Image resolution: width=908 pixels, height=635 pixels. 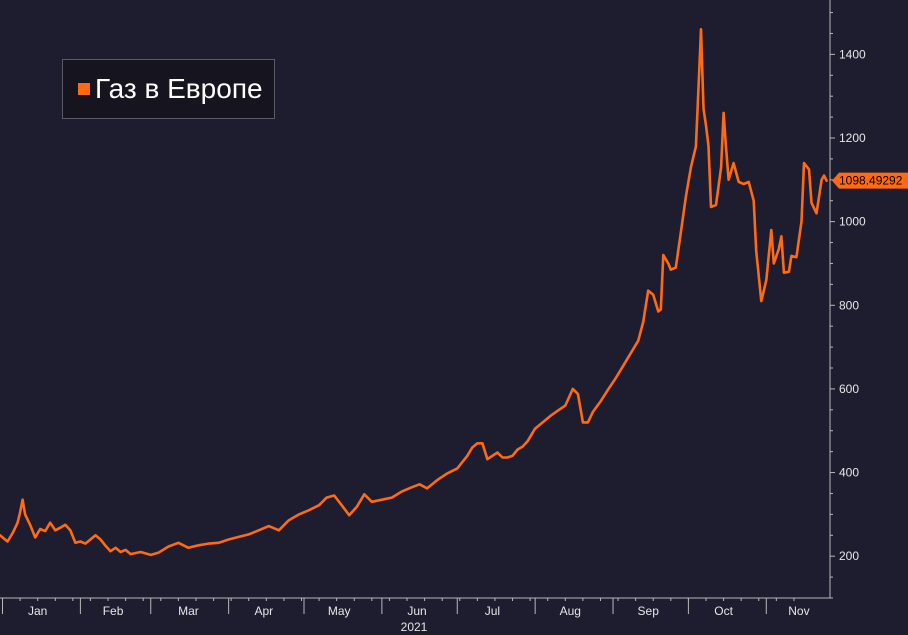 I want to click on y-tick-label: 1200, so click(x=852, y=138).